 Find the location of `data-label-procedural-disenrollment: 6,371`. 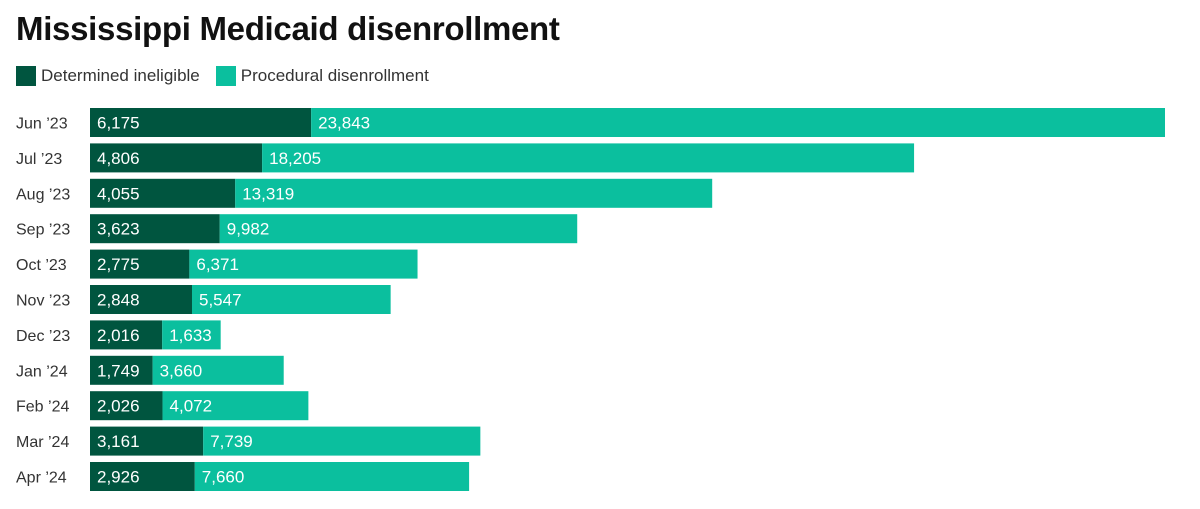

data-label-procedural-disenrollment: 6,371 is located at coordinates (217, 264).